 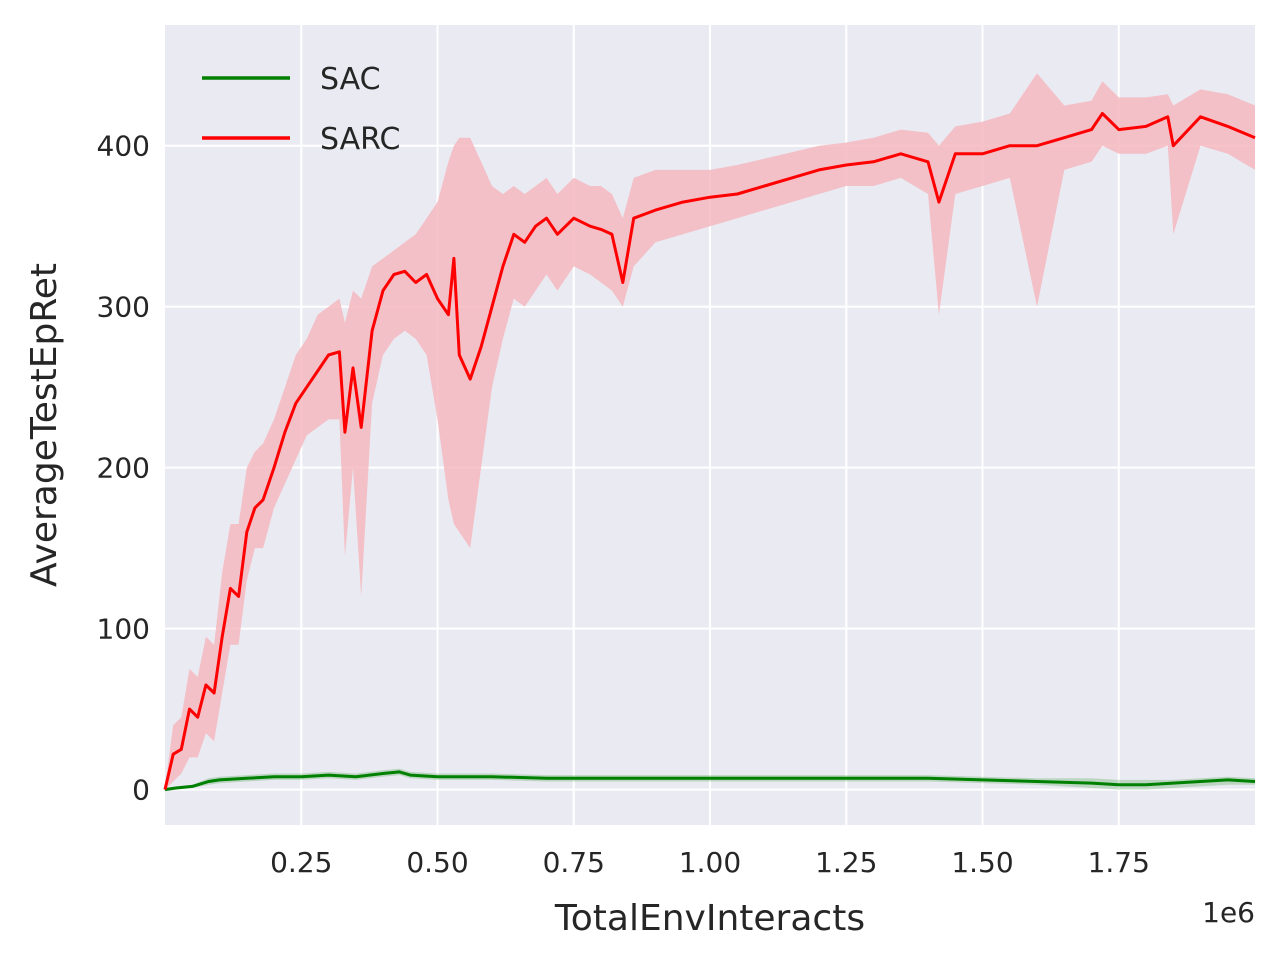 I want to click on sac-line, so click(x=710, y=781).